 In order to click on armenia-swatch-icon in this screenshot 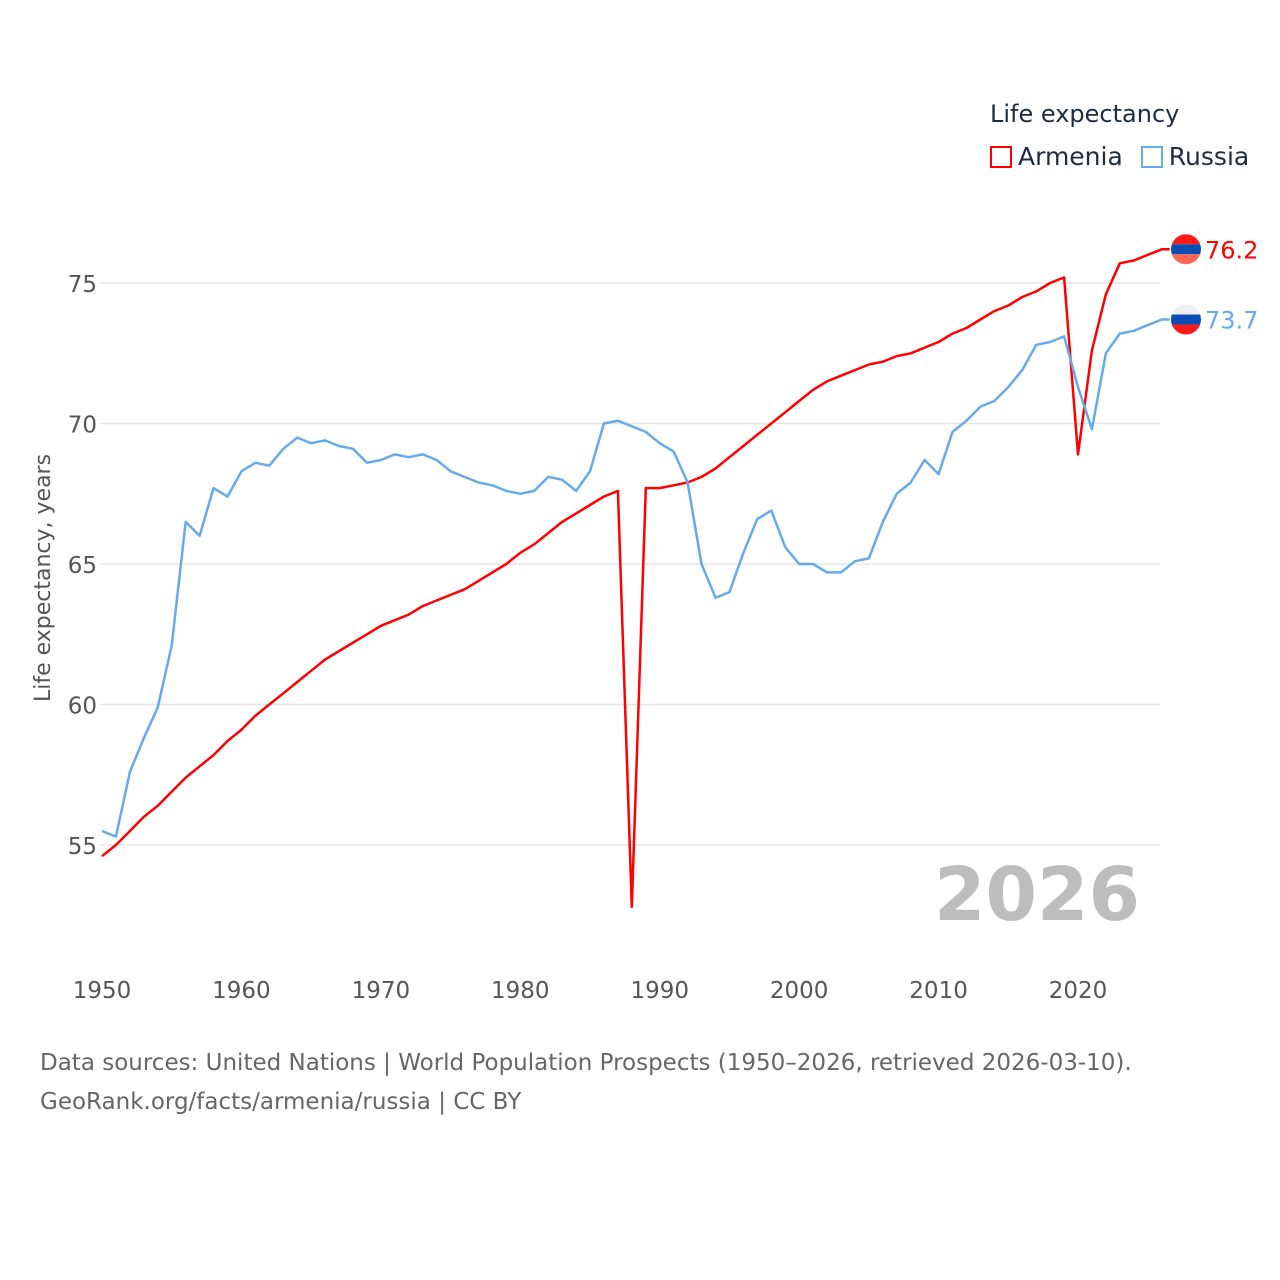, I will do `click(1001, 156)`.